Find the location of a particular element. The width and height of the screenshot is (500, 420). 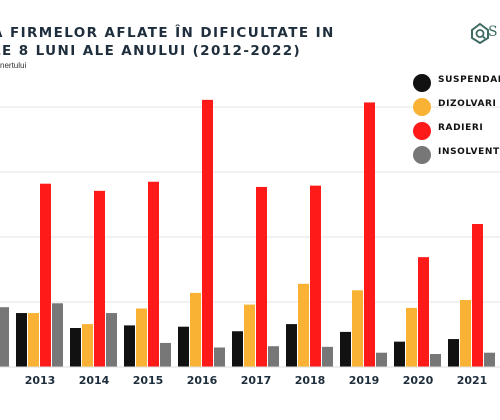

x-tick-label-2019: 2019 is located at coordinates (364, 380).